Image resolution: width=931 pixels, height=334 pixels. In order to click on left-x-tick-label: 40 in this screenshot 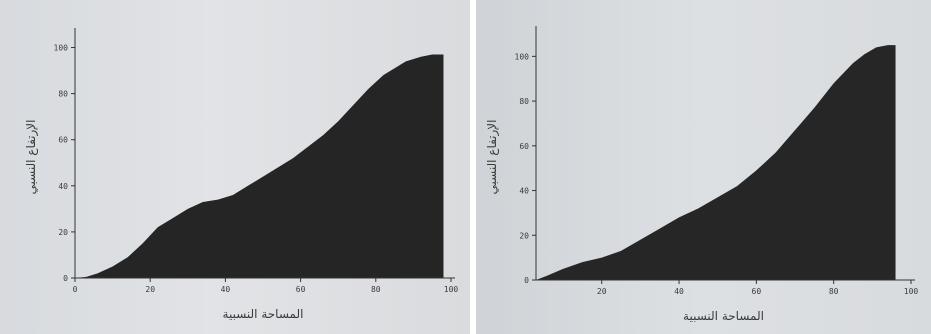, I will do `click(226, 289)`.